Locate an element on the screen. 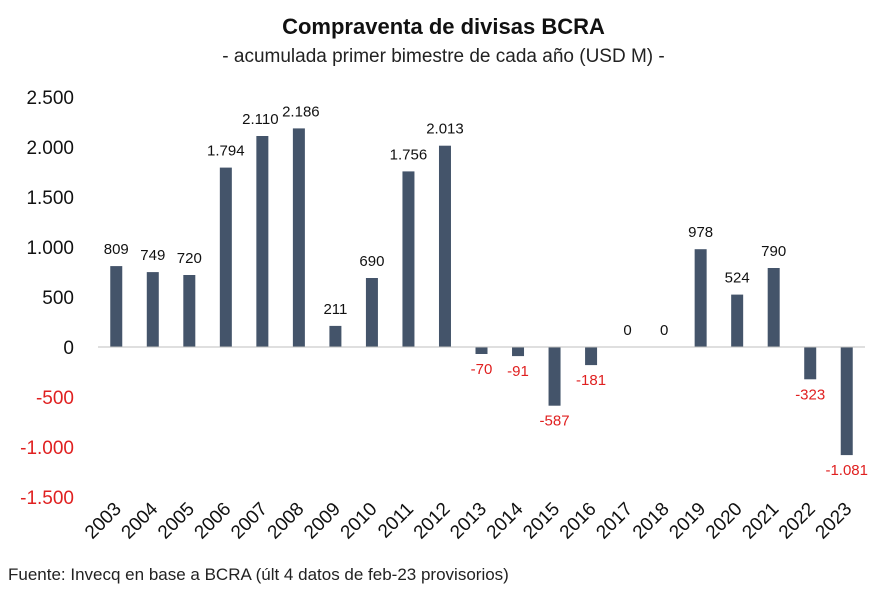 This screenshot has width=887, height=591. x-tick-label: 2015 is located at coordinates (541, 521).